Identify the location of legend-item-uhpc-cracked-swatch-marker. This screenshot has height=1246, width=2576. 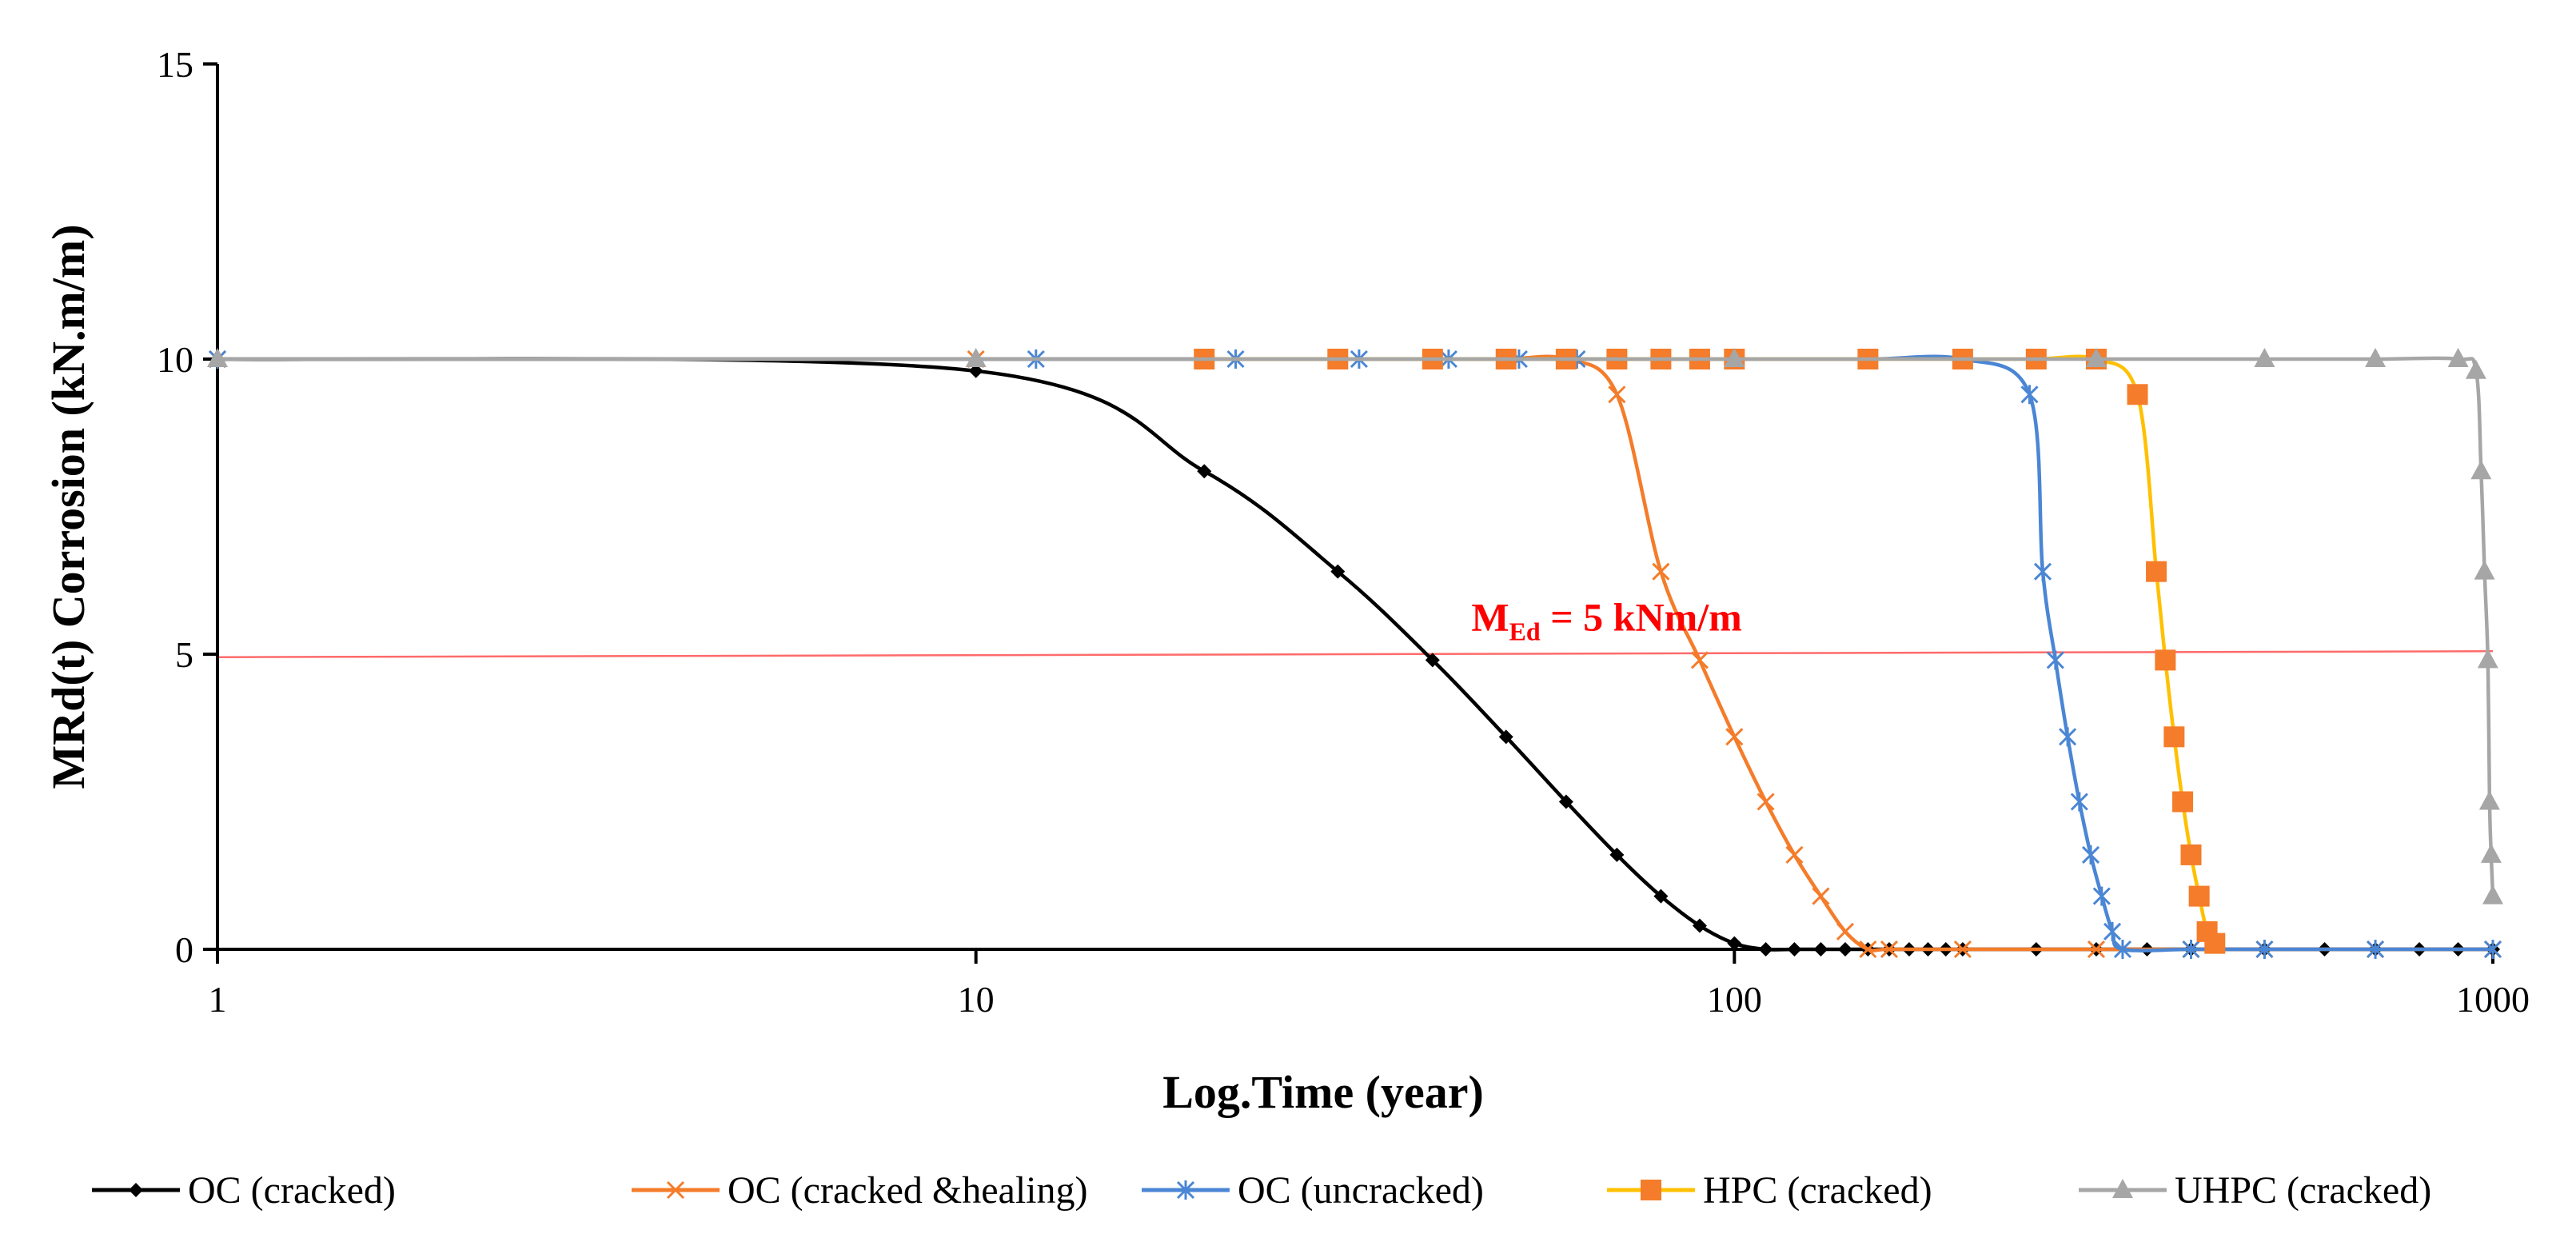
(2122, 1188).